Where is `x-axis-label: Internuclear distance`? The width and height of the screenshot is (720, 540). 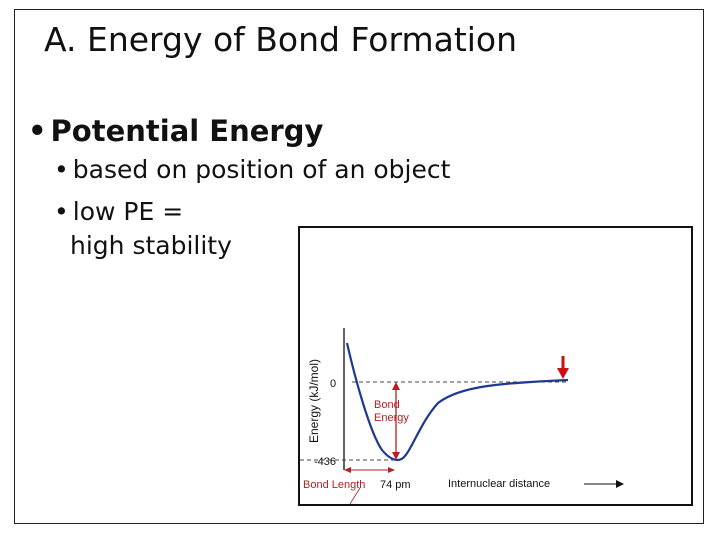
x-axis-label: Internuclear distance is located at coordinates (499, 484).